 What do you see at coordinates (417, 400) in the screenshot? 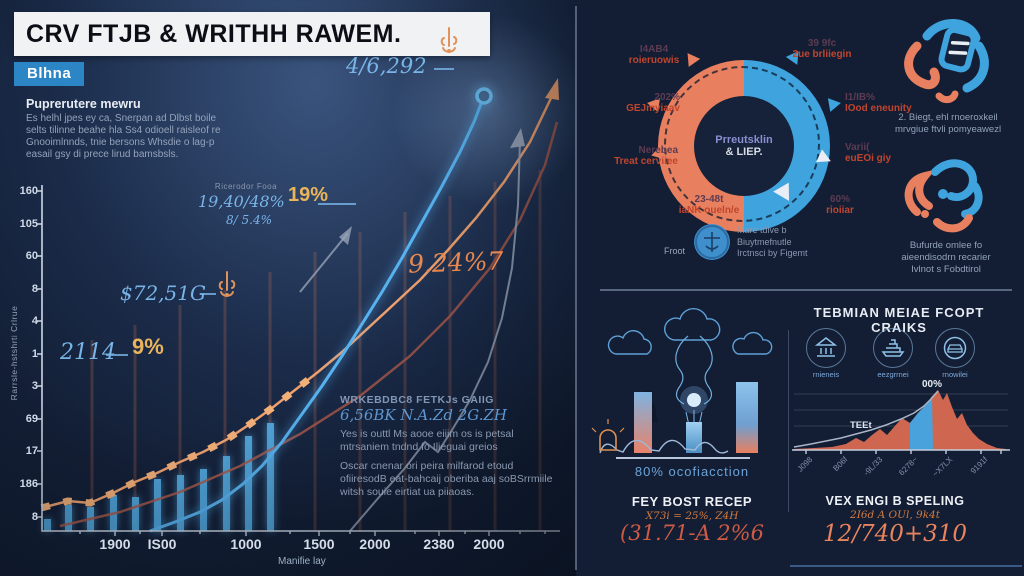
I see `block-heading: WRKEBDBC8 FETKJs GAIIG` at bounding box center [417, 400].